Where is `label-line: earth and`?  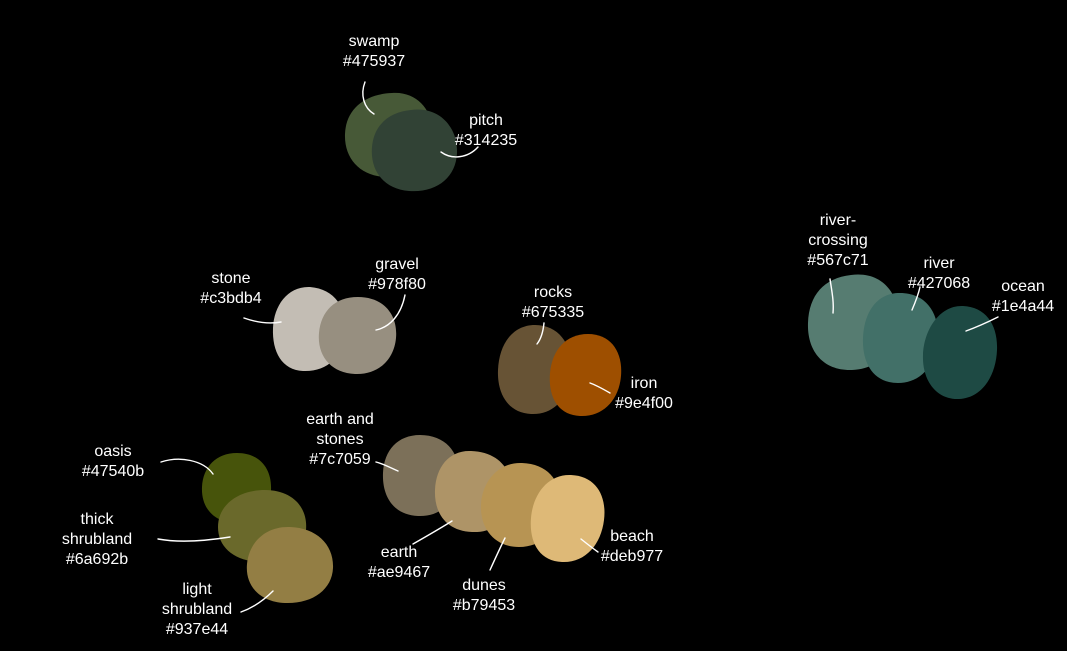
label-line: earth and is located at coordinates (340, 419).